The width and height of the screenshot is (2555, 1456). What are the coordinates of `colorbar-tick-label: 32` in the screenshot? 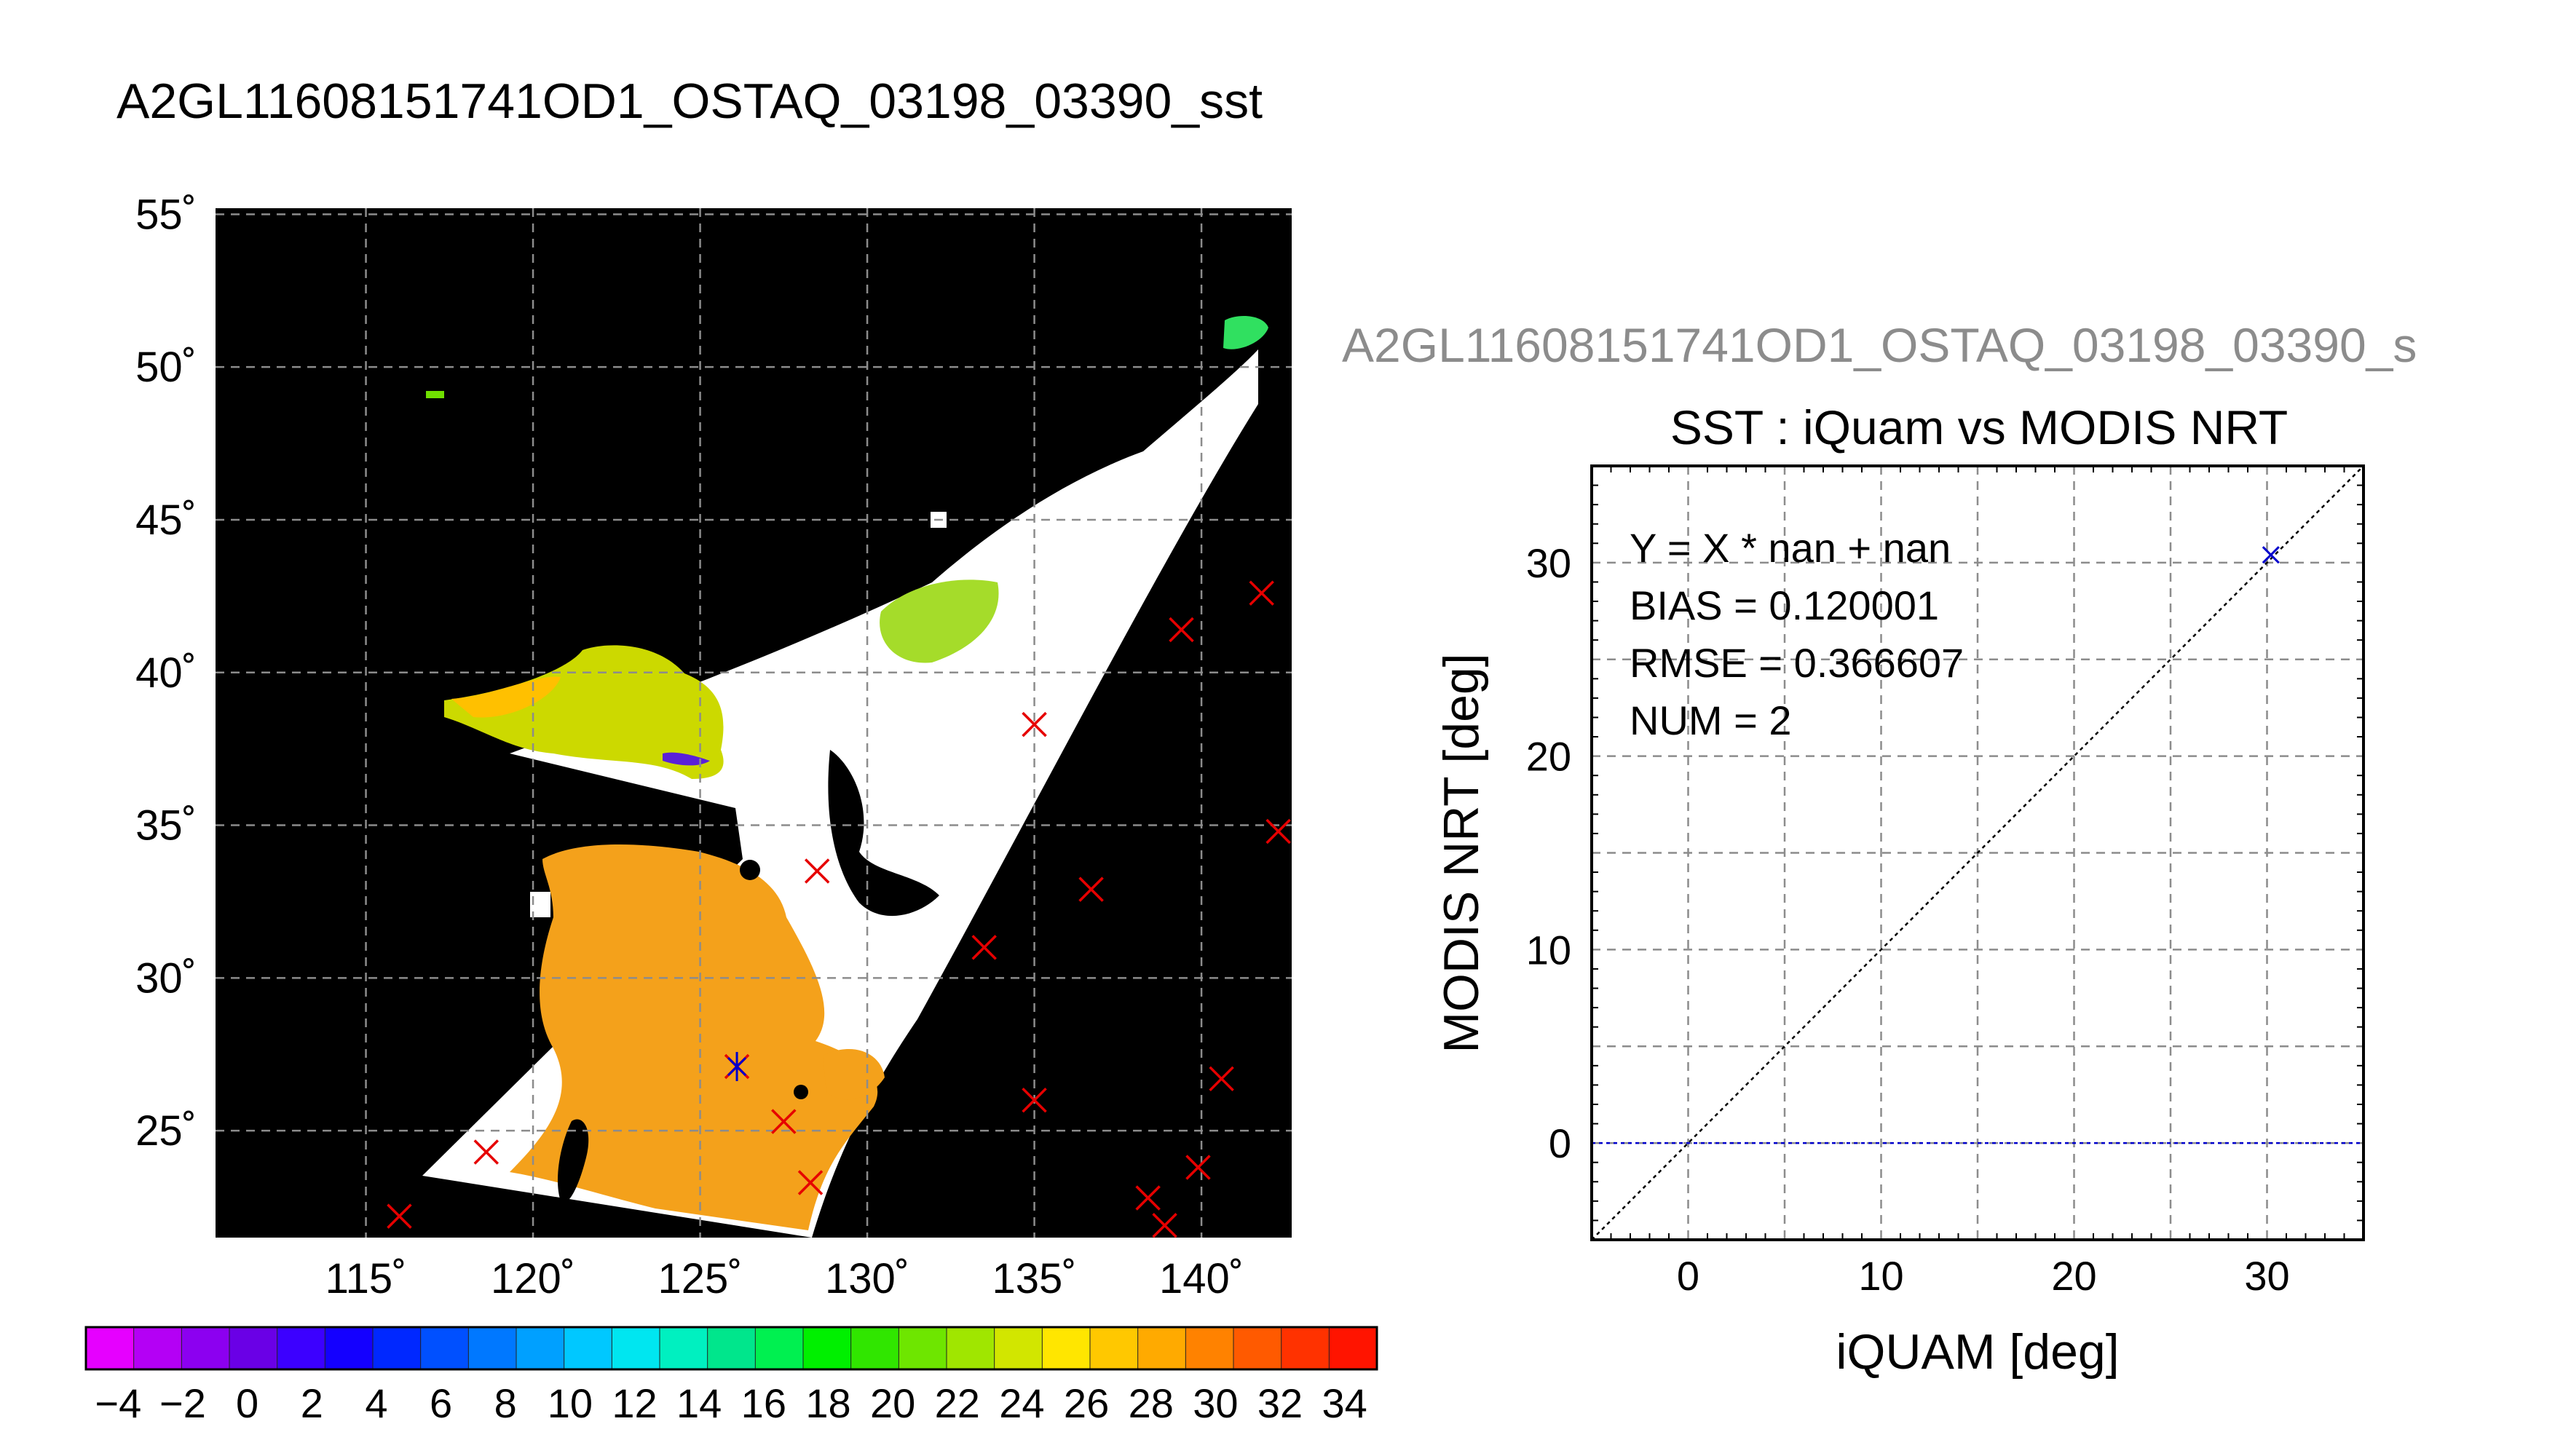 It's located at (1280, 1403).